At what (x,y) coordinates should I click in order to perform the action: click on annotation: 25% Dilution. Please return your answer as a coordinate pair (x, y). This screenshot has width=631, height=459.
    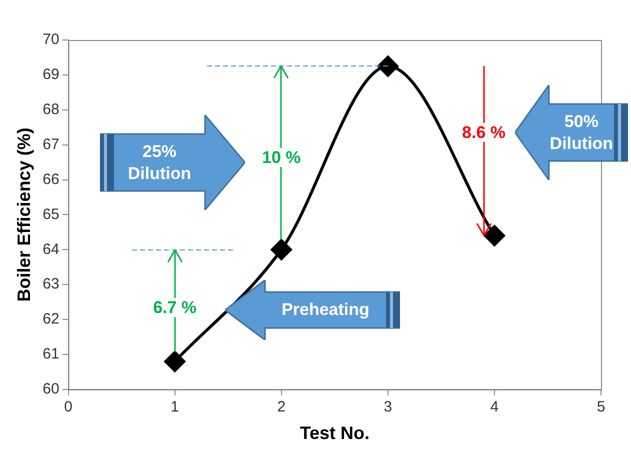
    Looking at the image, I should click on (159, 162).